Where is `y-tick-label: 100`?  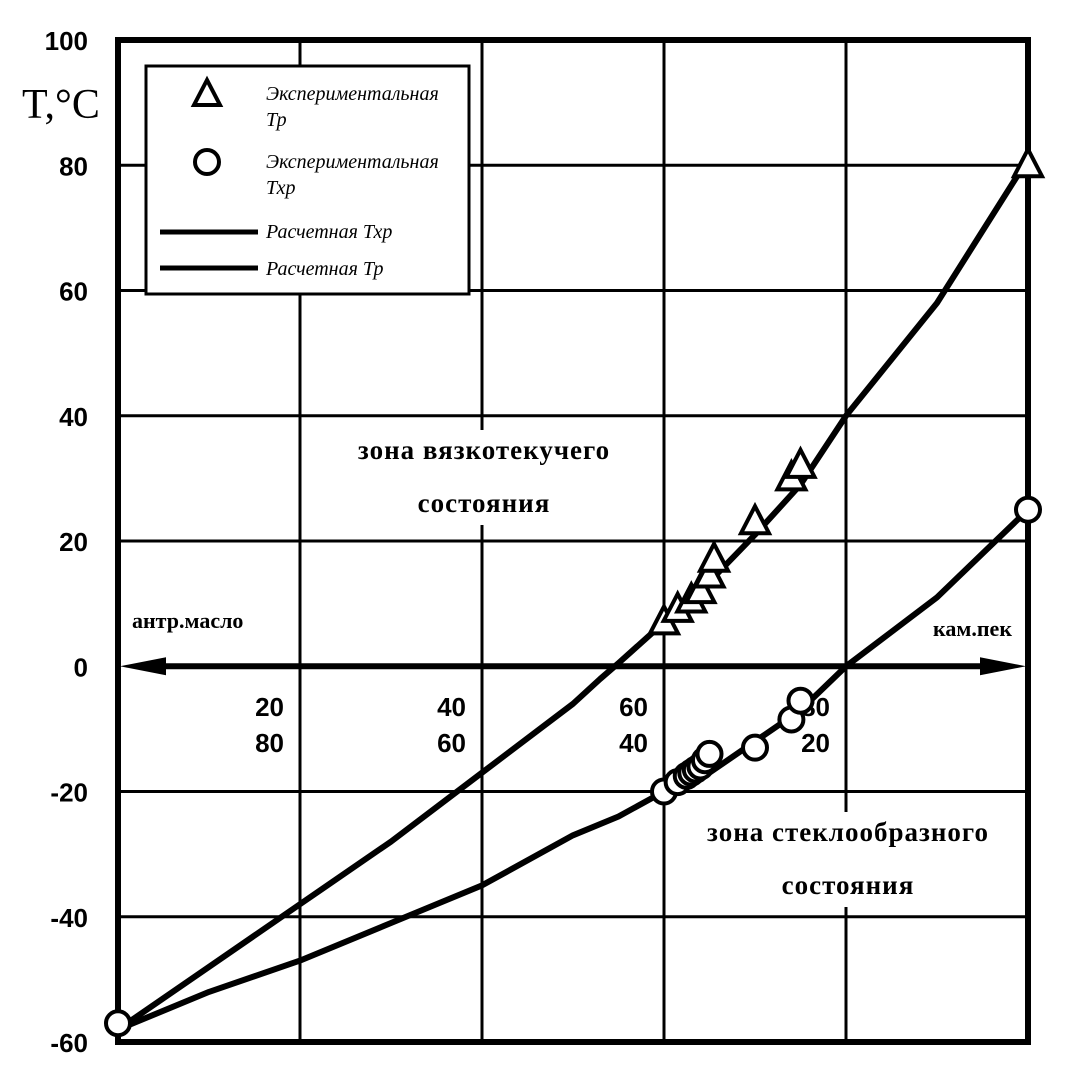 y-tick-label: 100 is located at coordinates (66, 41).